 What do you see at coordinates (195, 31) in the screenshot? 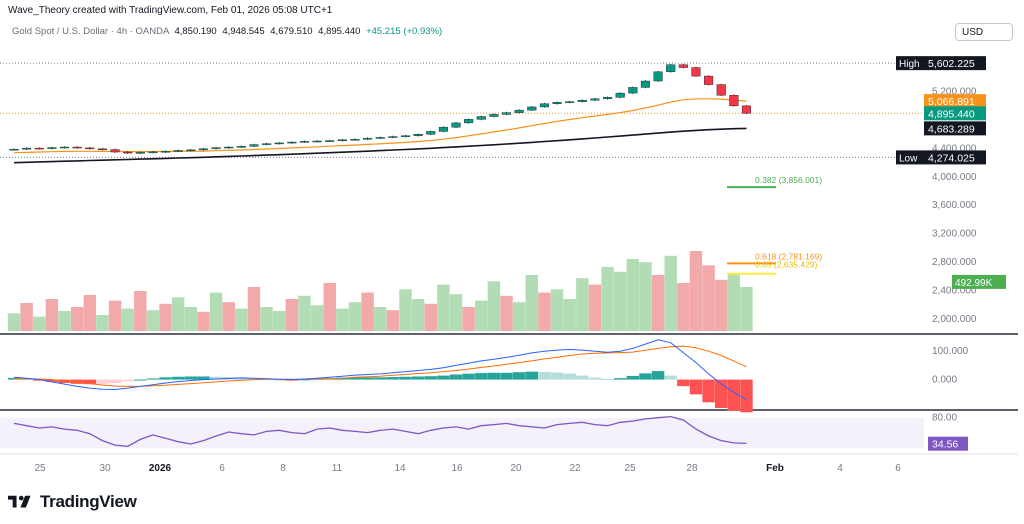
I see `legend-open: 4,850.190` at bounding box center [195, 31].